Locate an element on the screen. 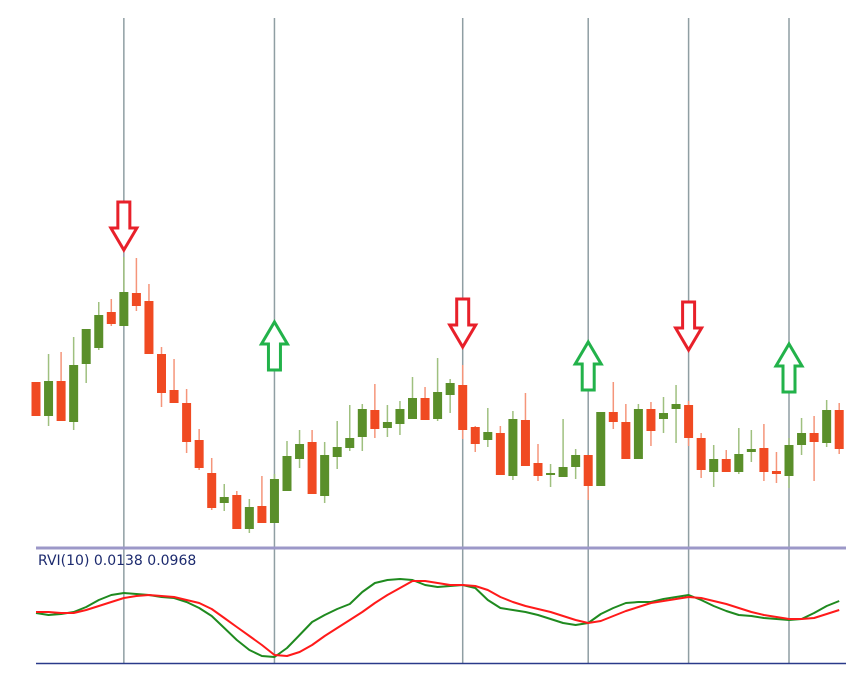 The width and height of the screenshot is (860, 678). rvi-label: RVI(10) 0.0138 0.0968 is located at coordinates (117, 561).